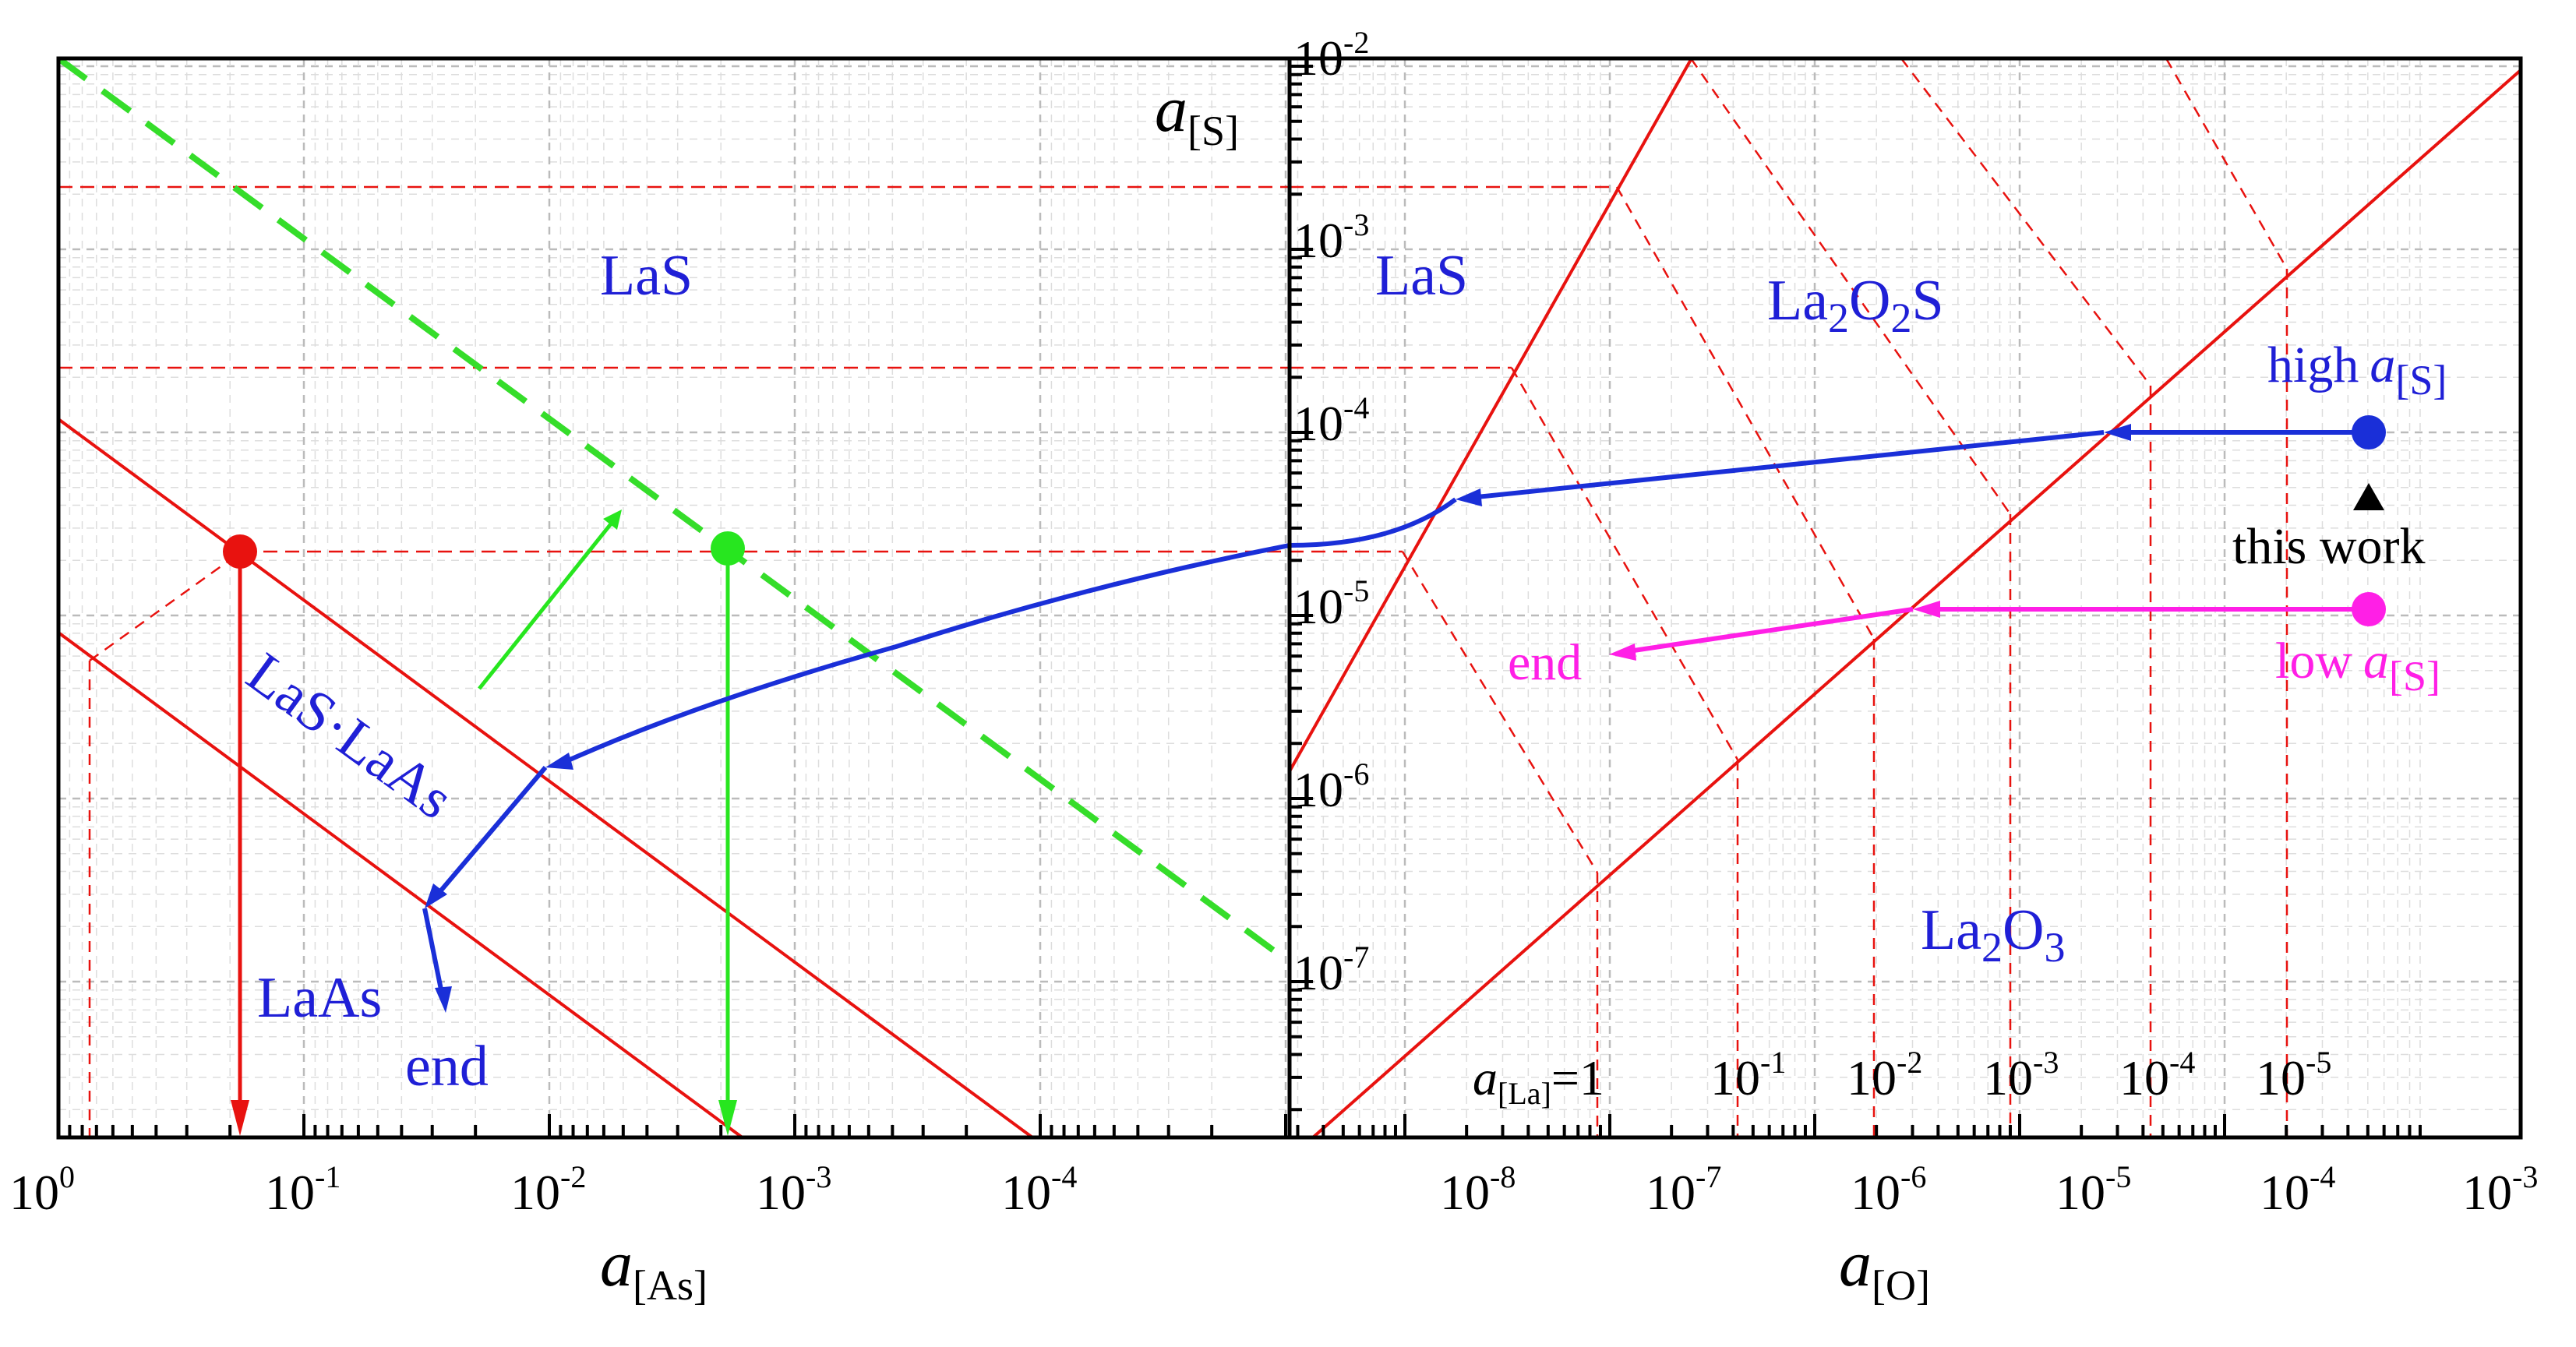  What do you see at coordinates (1331, 55) in the screenshot?
I see `ytick-label: 10⁻²` at bounding box center [1331, 55].